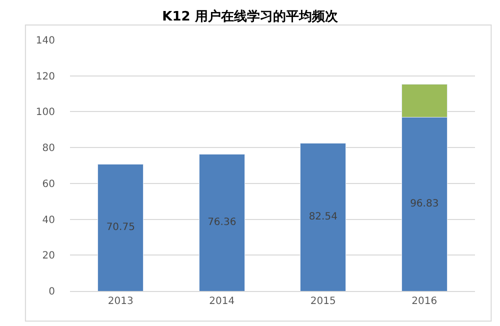  What do you see at coordinates (45, 112) in the screenshot?
I see `y-tick-label: 100` at bounding box center [45, 112].